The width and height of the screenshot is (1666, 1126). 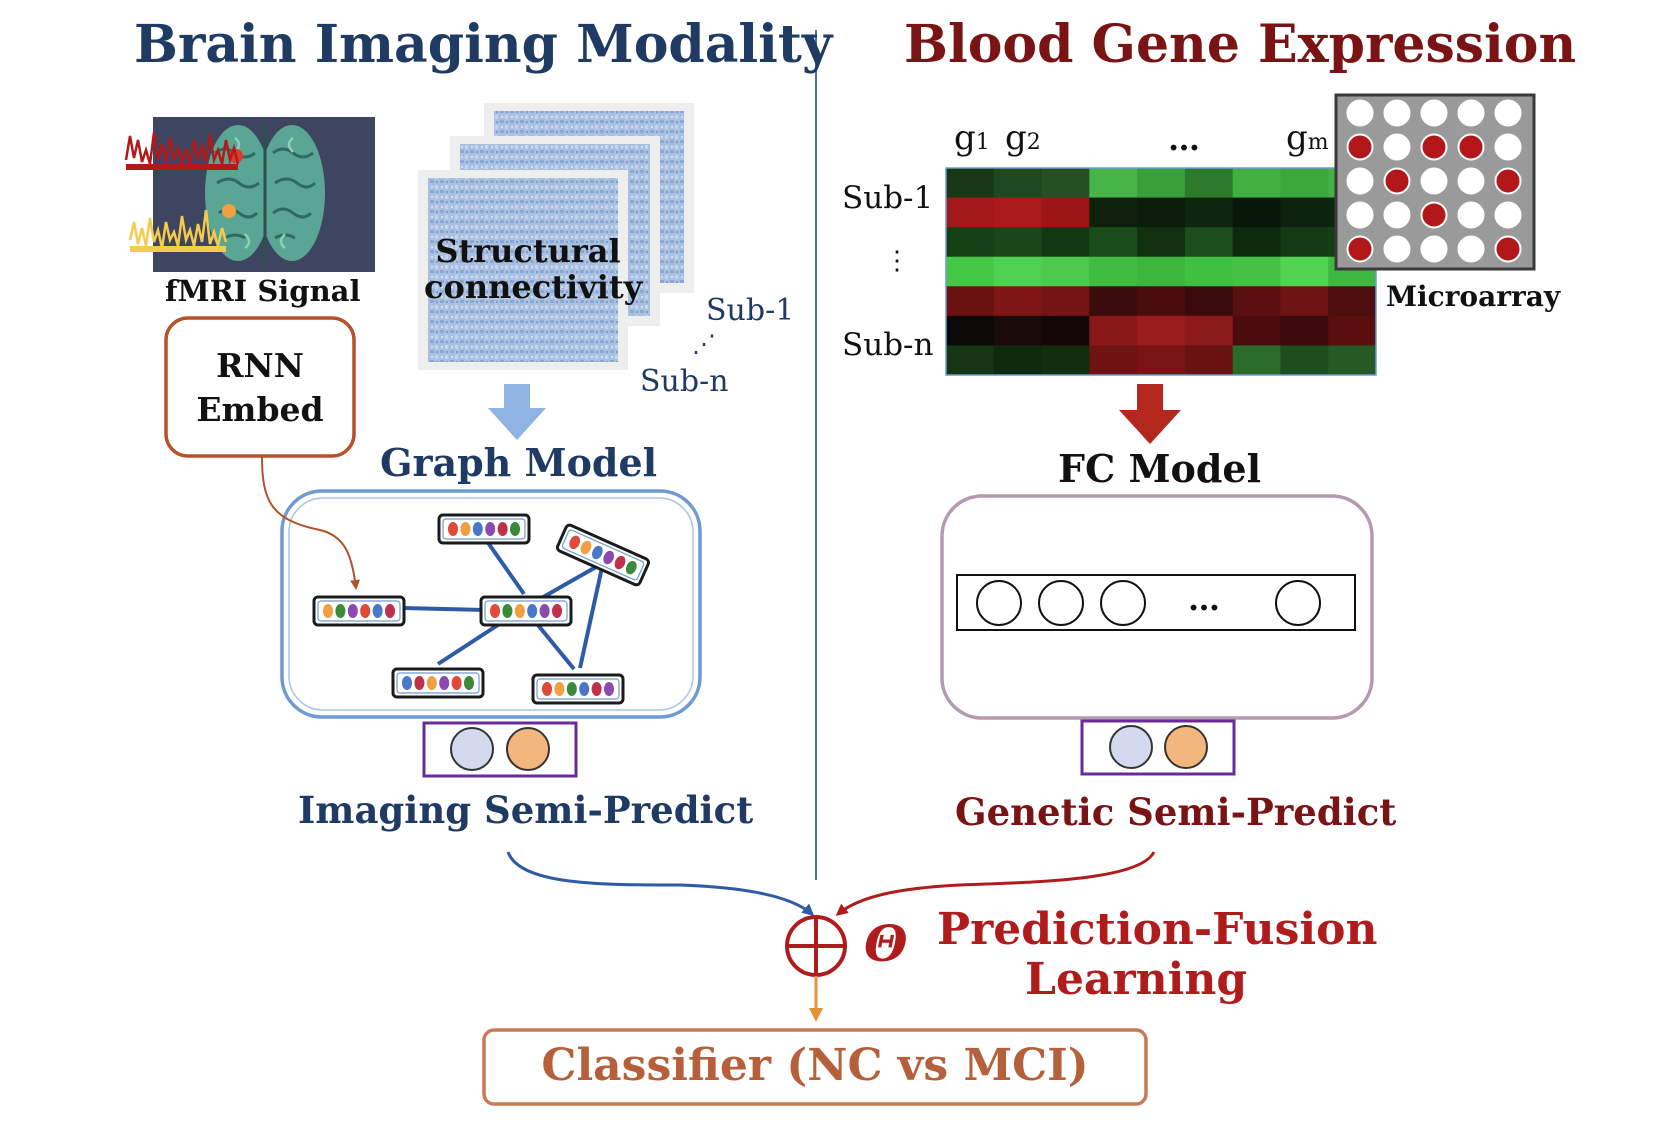 I want to click on genetic-pred-box, so click(x=1158, y=747).